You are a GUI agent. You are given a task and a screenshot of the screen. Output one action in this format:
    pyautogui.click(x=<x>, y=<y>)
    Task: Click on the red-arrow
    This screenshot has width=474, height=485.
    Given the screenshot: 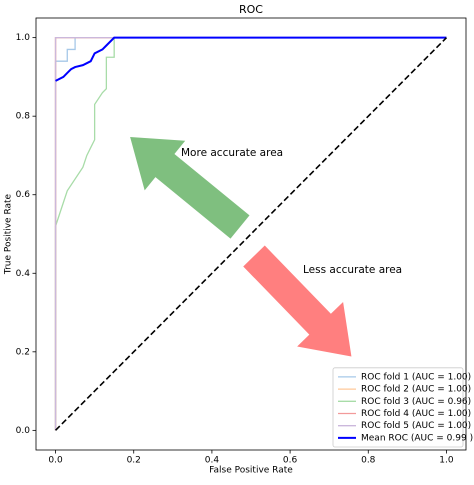 What is the action you would take?
    pyautogui.click(x=297, y=301)
    